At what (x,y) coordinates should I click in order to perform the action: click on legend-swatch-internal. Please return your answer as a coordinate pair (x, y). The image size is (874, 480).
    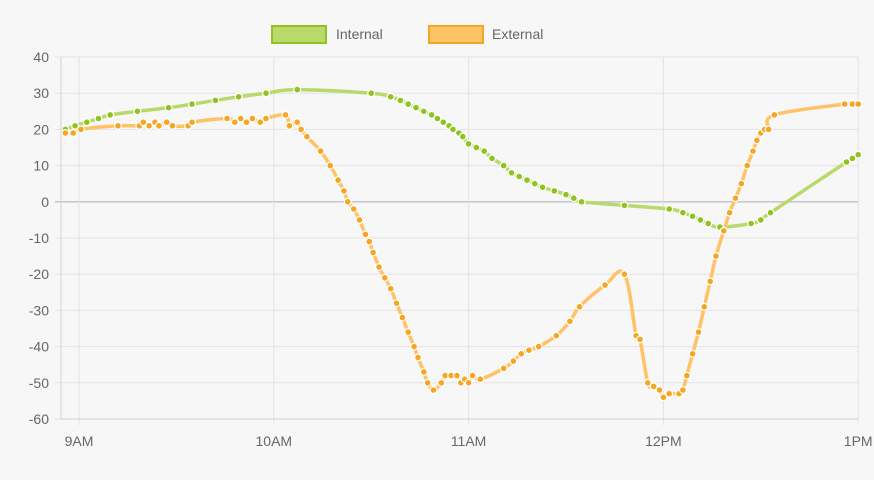
    Looking at the image, I should click on (299, 34).